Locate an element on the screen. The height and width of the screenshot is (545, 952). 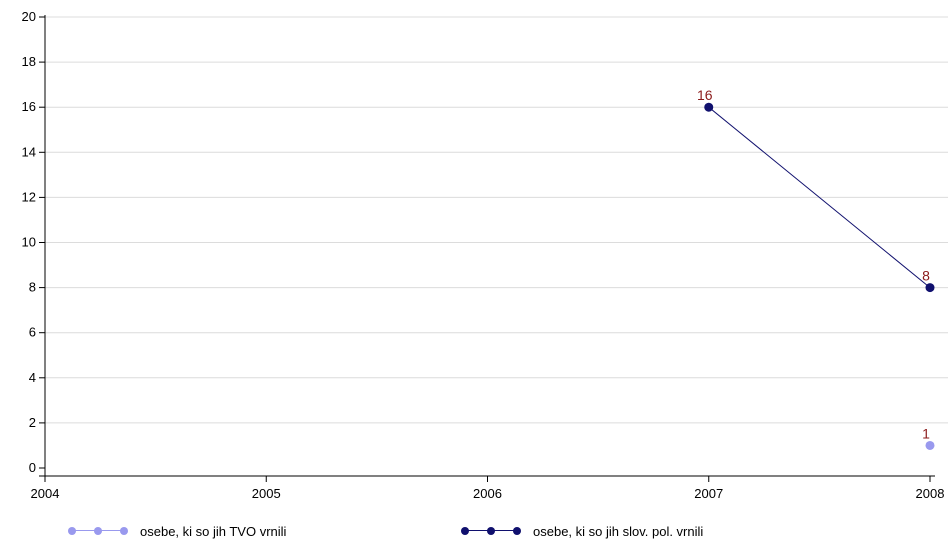
x-tick-label-2008: 2008 is located at coordinates (930, 493).